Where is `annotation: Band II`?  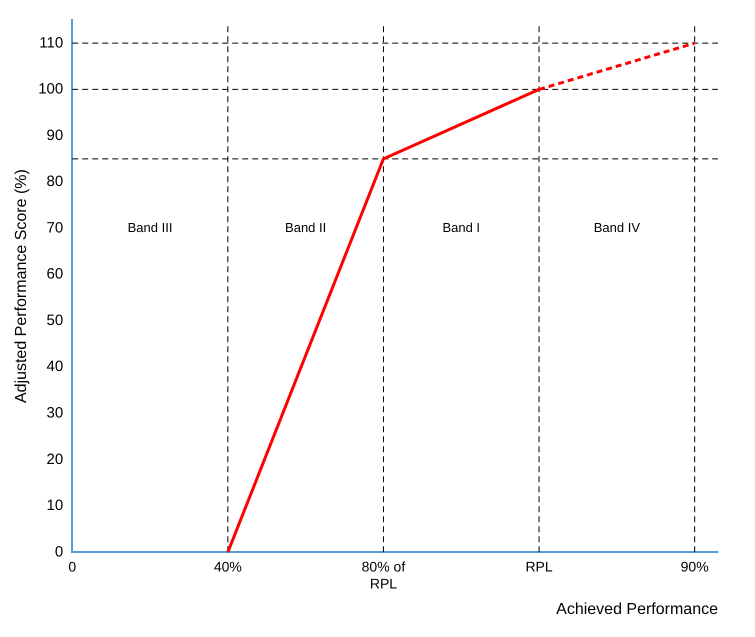
annotation: Band II is located at coordinates (305, 227).